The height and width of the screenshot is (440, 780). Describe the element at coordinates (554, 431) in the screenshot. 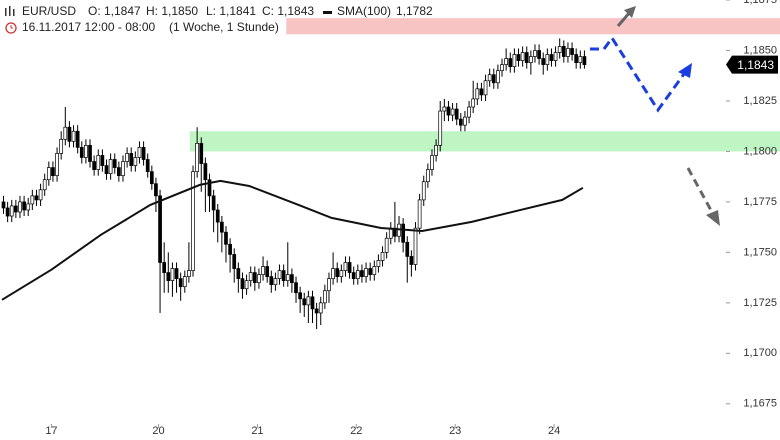

I see `x-tick-label: 24` at that location.